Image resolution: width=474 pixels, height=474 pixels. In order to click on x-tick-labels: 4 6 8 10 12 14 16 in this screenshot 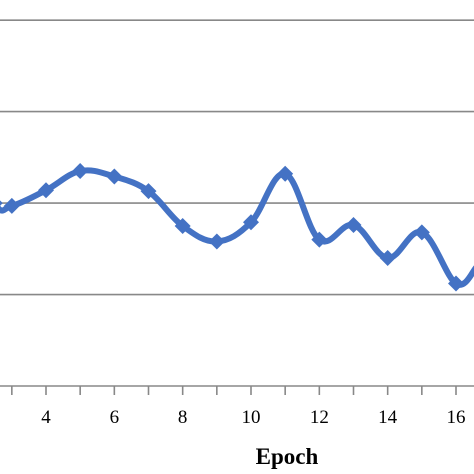, I will do `click(238, 407)`.